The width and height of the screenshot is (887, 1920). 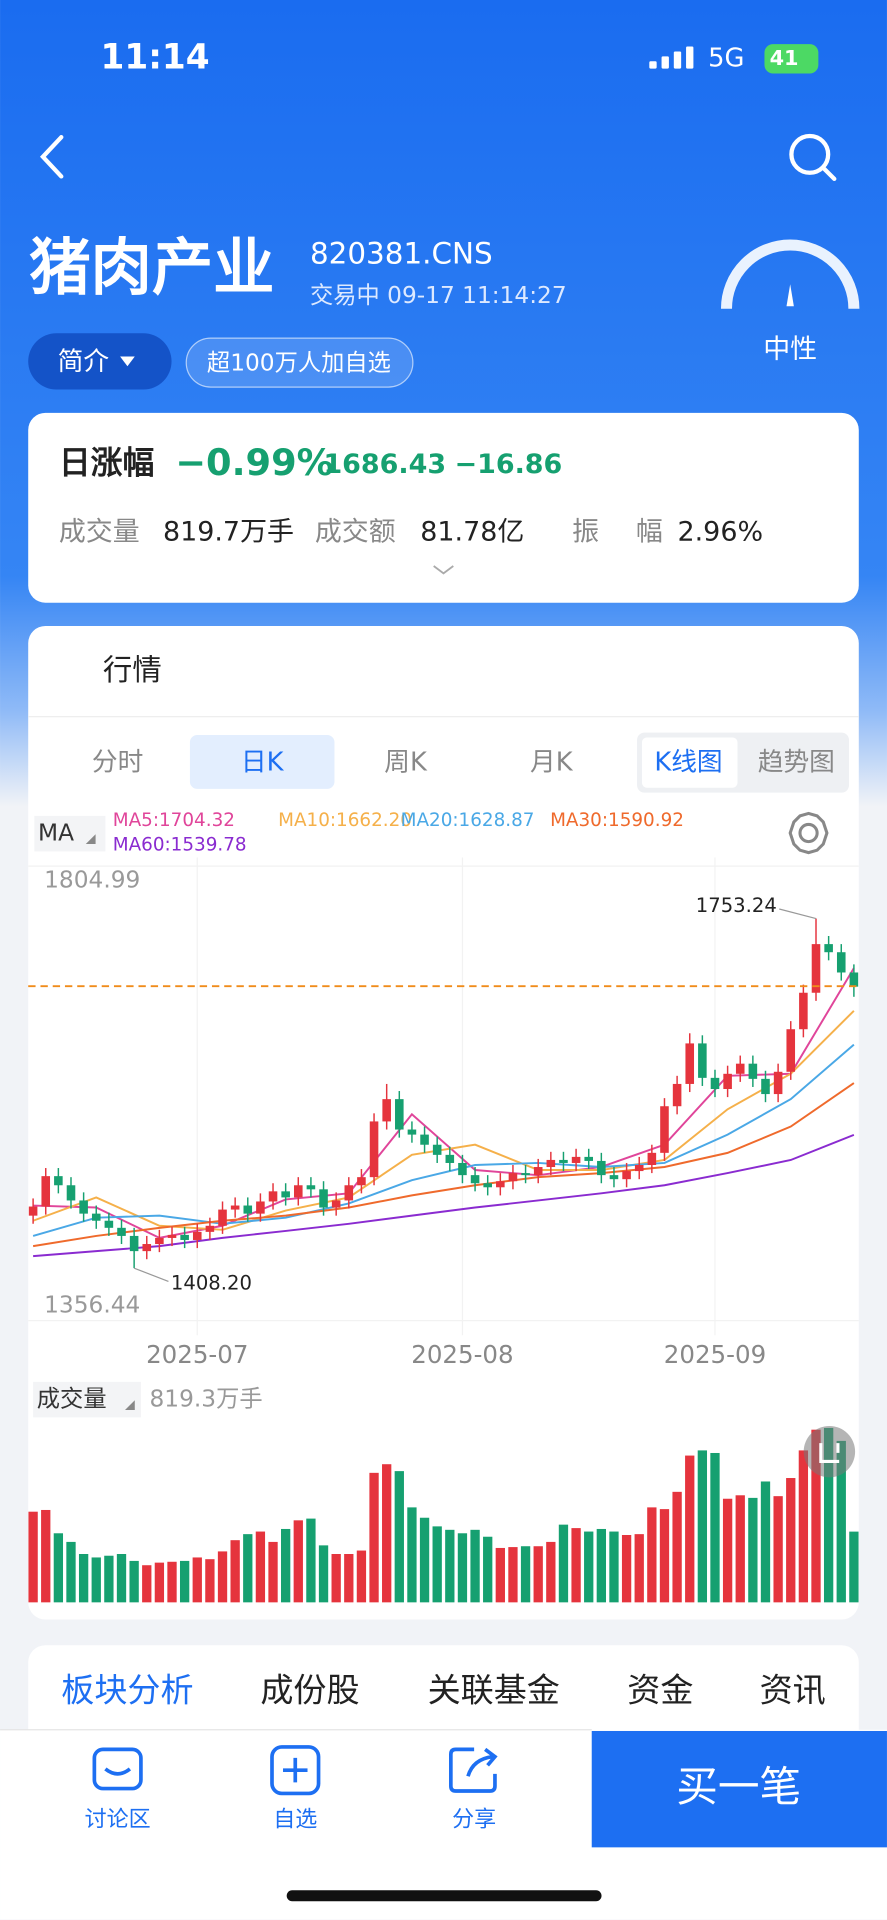 I want to click on battery-level: 41, so click(x=784, y=58).